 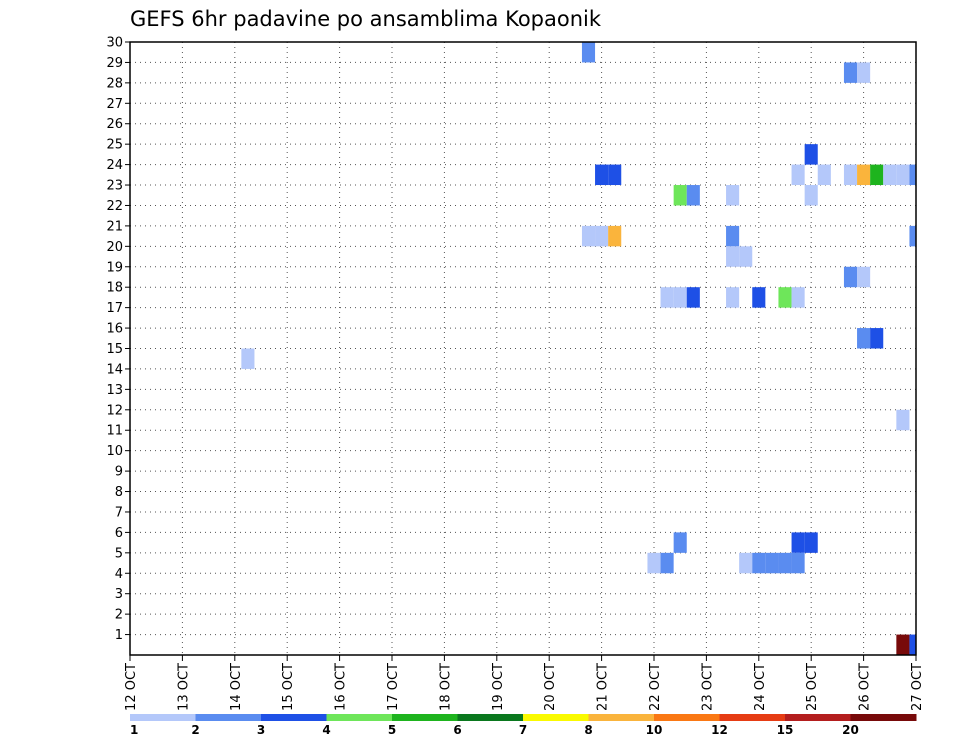 What do you see at coordinates (119, 512) in the screenshot?
I see `y-tick-label: 7` at bounding box center [119, 512].